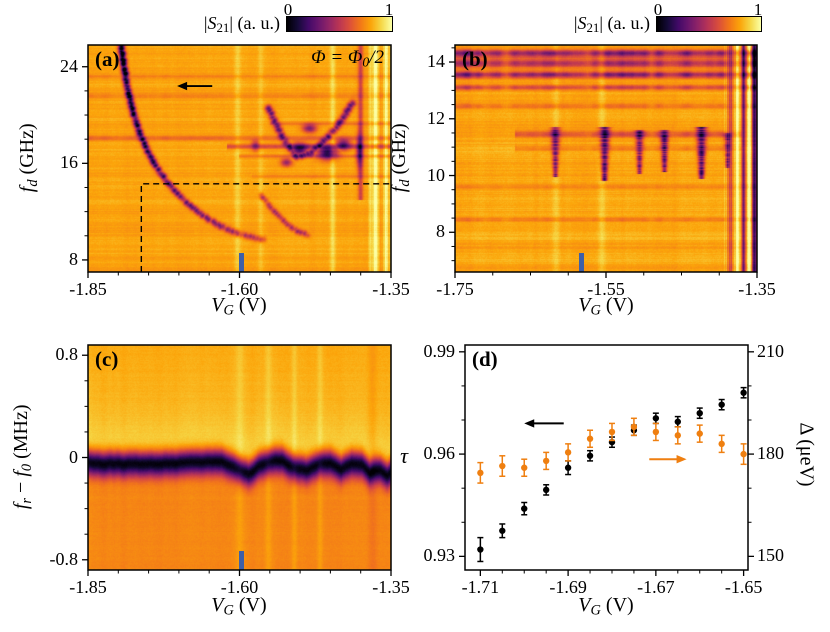 Image resolution: width=830 pixels, height=632 pixels. What do you see at coordinates (709, 24) in the screenshot?
I see `colorbar-b-gradient` at bounding box center [709, 24].